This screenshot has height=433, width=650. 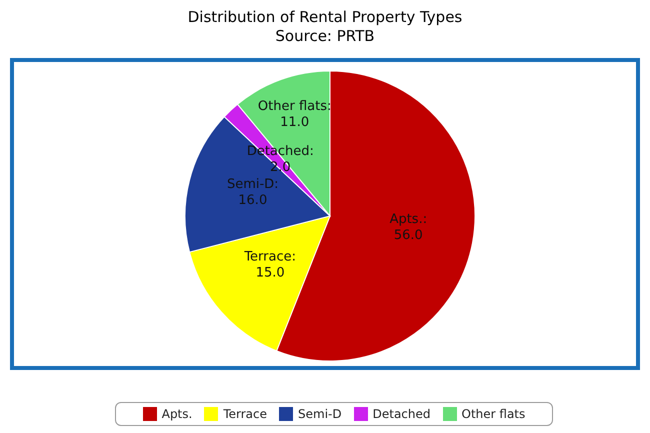 I want to click on legend-label: Apts., so click(x=177, y=414).